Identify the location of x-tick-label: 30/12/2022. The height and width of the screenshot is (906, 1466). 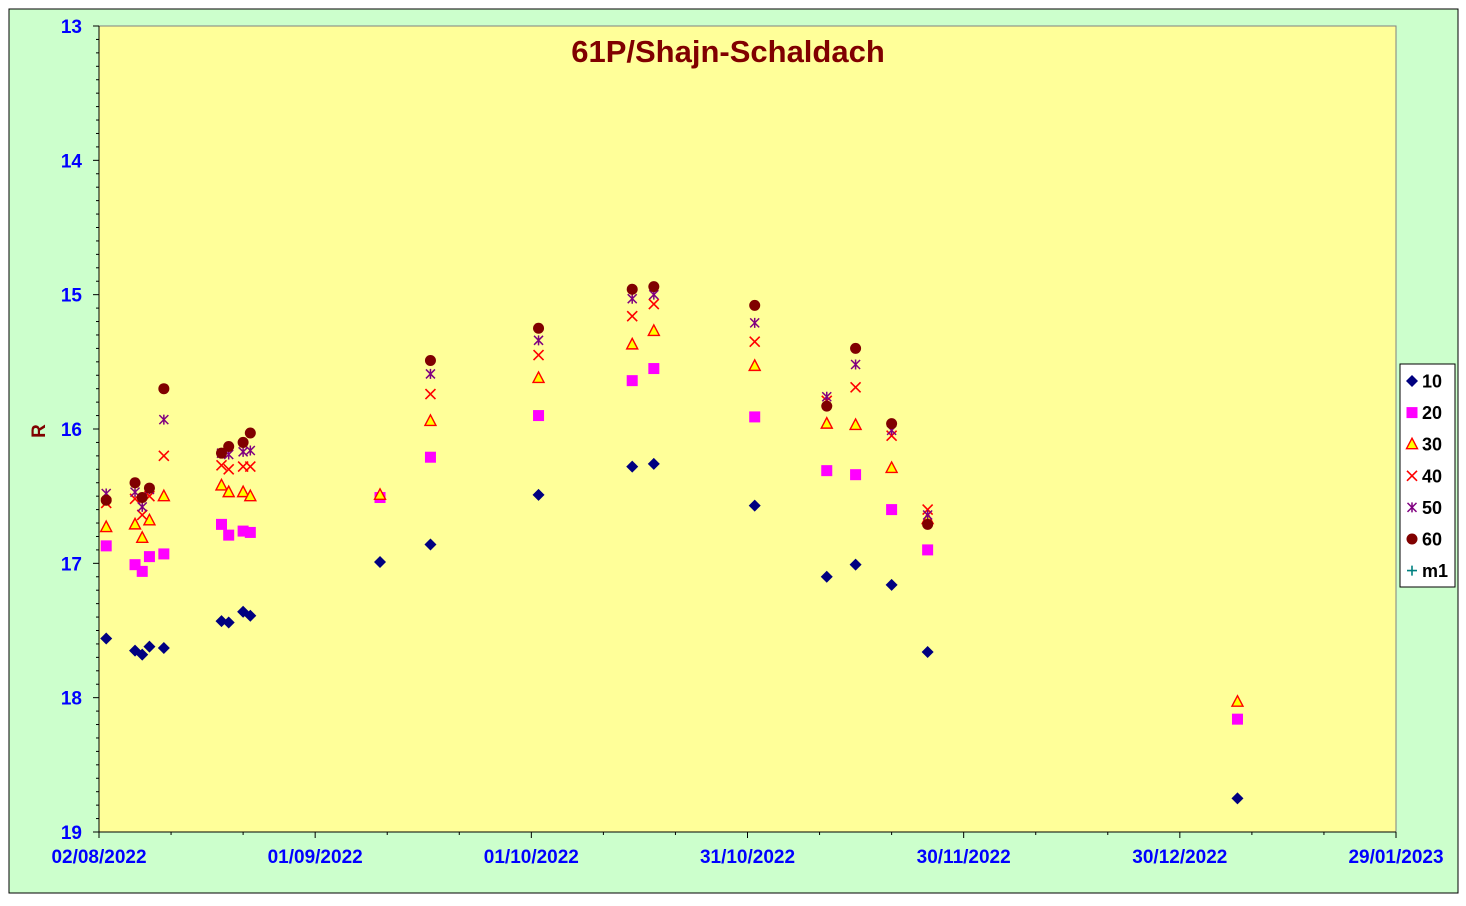
(1179, 857).